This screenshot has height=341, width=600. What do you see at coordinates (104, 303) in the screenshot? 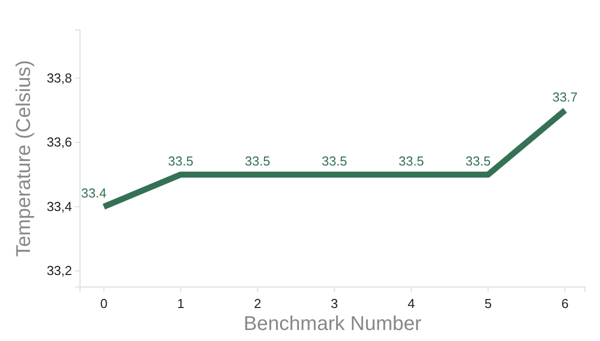
I see `x-tick-label: 0` at bounding box center [104, 303].